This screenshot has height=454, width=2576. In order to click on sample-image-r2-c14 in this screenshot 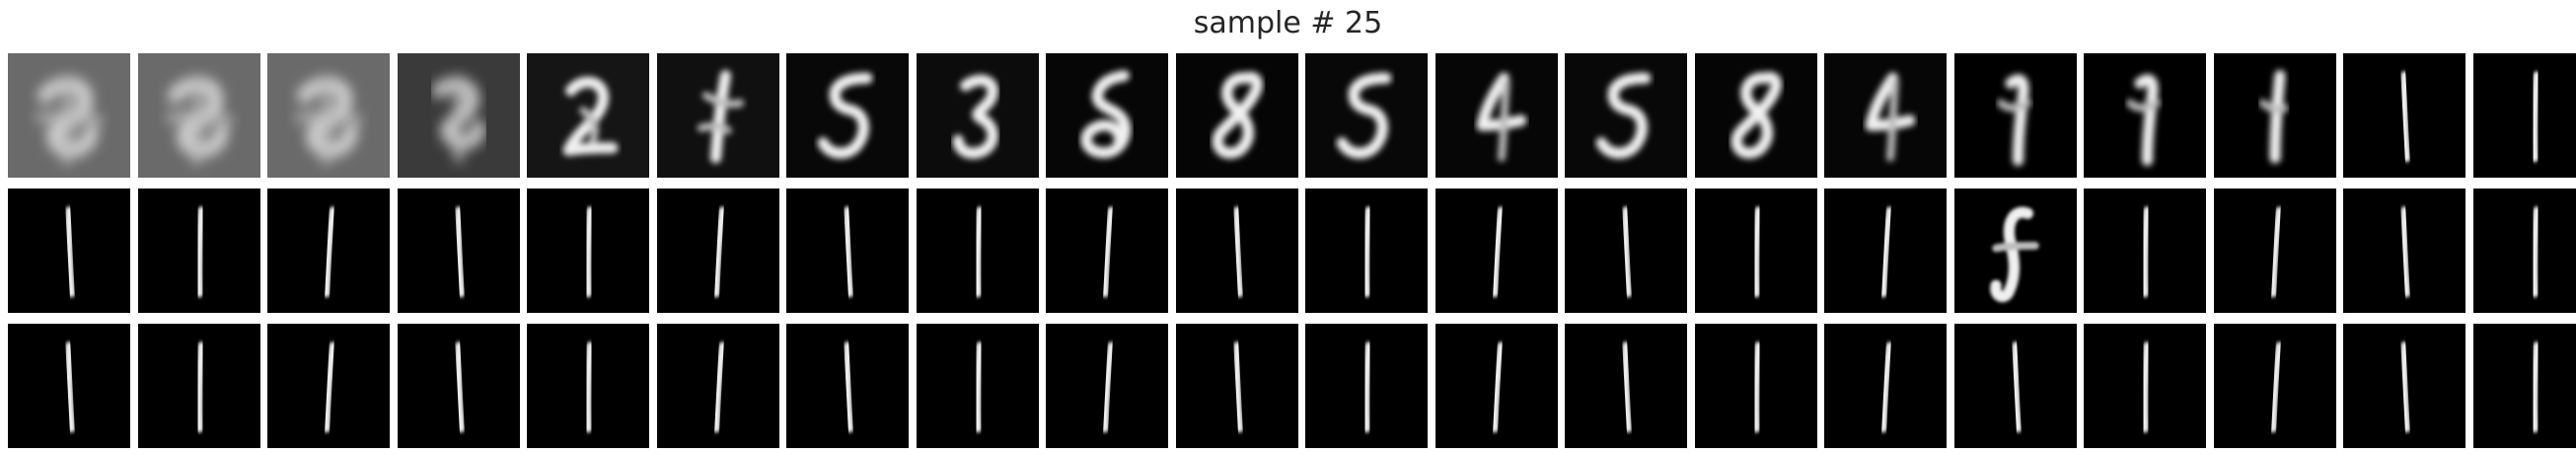, I will do `click(1755, 251)`.